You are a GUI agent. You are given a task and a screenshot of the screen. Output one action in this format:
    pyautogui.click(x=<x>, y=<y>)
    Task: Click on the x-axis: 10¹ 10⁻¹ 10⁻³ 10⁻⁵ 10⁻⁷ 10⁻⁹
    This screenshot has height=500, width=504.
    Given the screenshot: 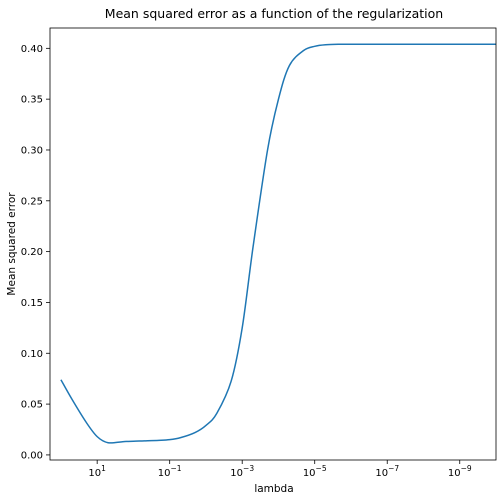 What is the action you would take?
    pyautogui.click(x=280, y=469)
    